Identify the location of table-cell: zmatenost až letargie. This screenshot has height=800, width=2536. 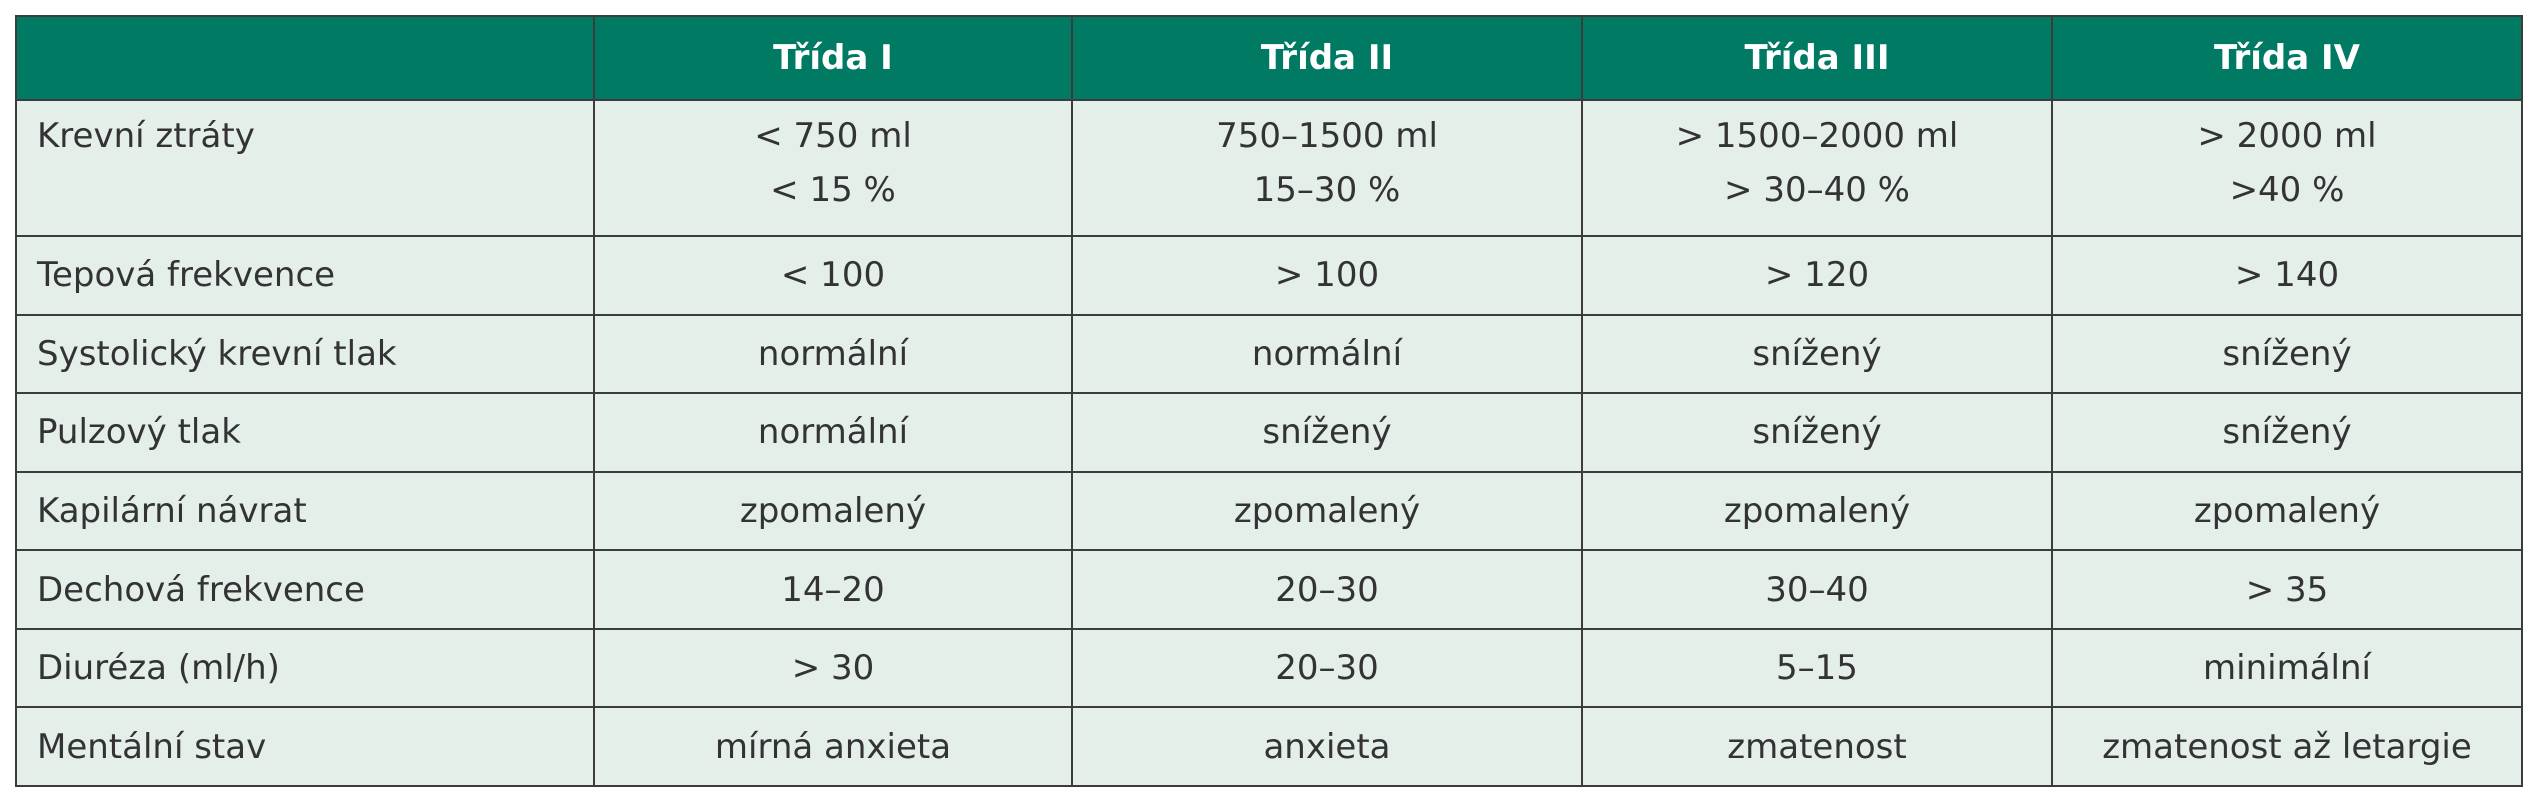
(2287, 746).